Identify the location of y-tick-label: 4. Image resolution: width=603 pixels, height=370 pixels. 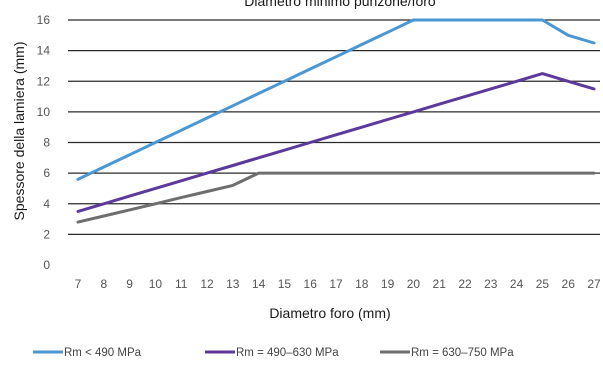
(46, 204).